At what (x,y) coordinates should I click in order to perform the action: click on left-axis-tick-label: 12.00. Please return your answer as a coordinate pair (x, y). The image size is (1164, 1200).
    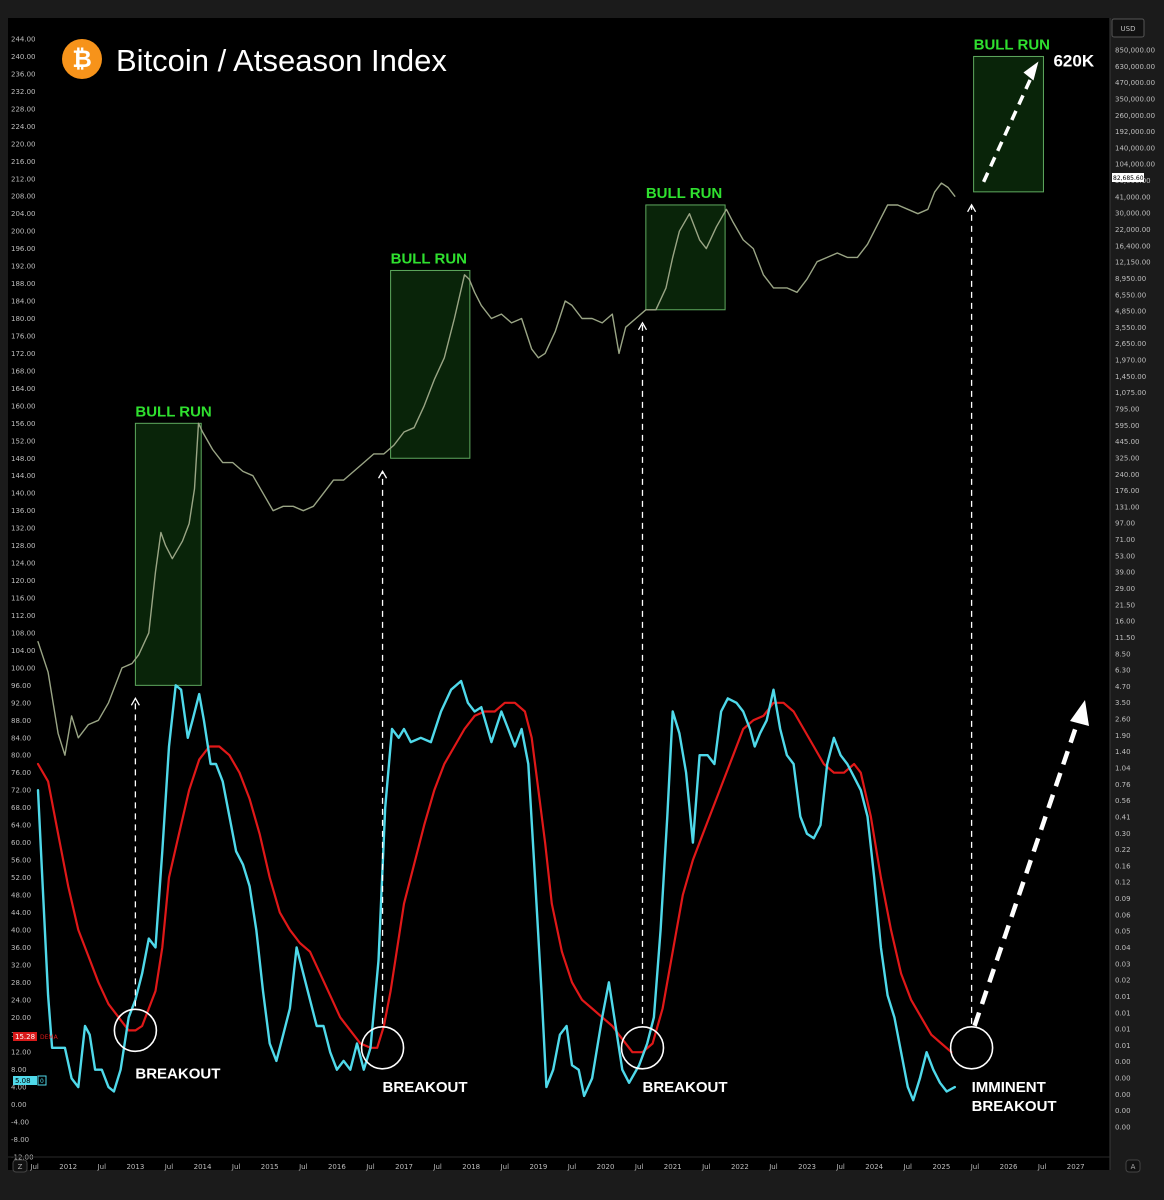
    Looking at the image, I should click on (21, 1053).